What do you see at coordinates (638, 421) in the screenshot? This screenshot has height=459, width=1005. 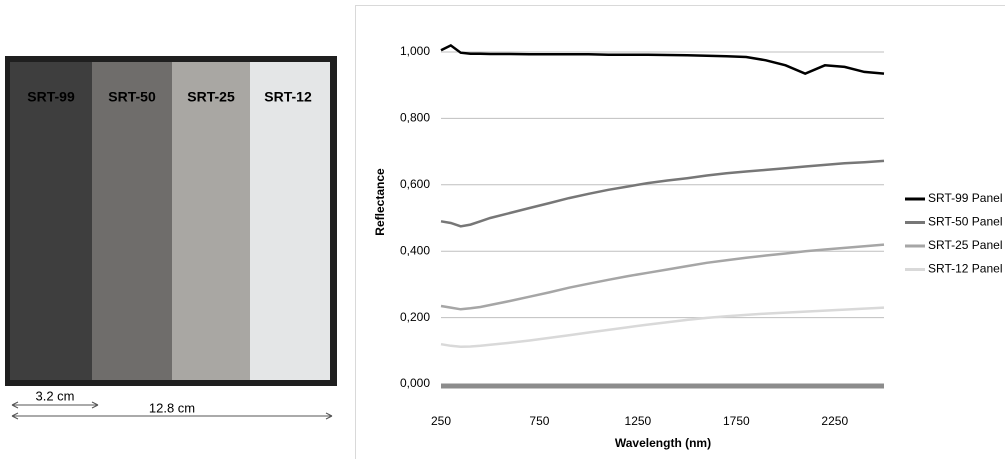 I see `x-tick-label: 1250` at bounding box center [638, 421].